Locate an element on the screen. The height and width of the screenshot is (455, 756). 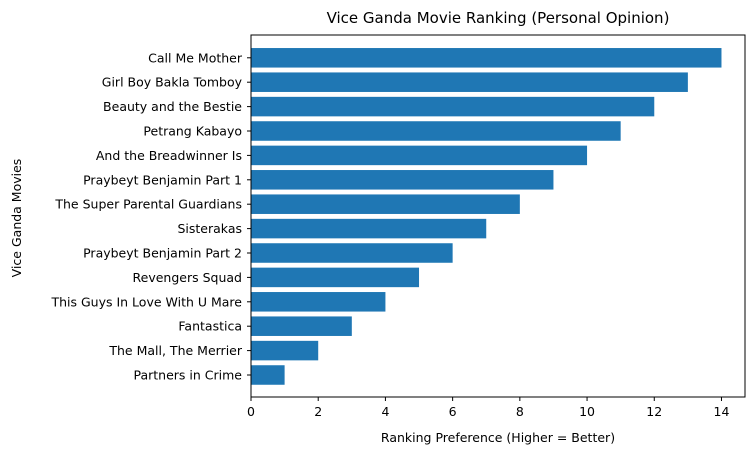
x-axis-label: Ranking Preference (Higher = Better) is located at coordinates (498, 437).